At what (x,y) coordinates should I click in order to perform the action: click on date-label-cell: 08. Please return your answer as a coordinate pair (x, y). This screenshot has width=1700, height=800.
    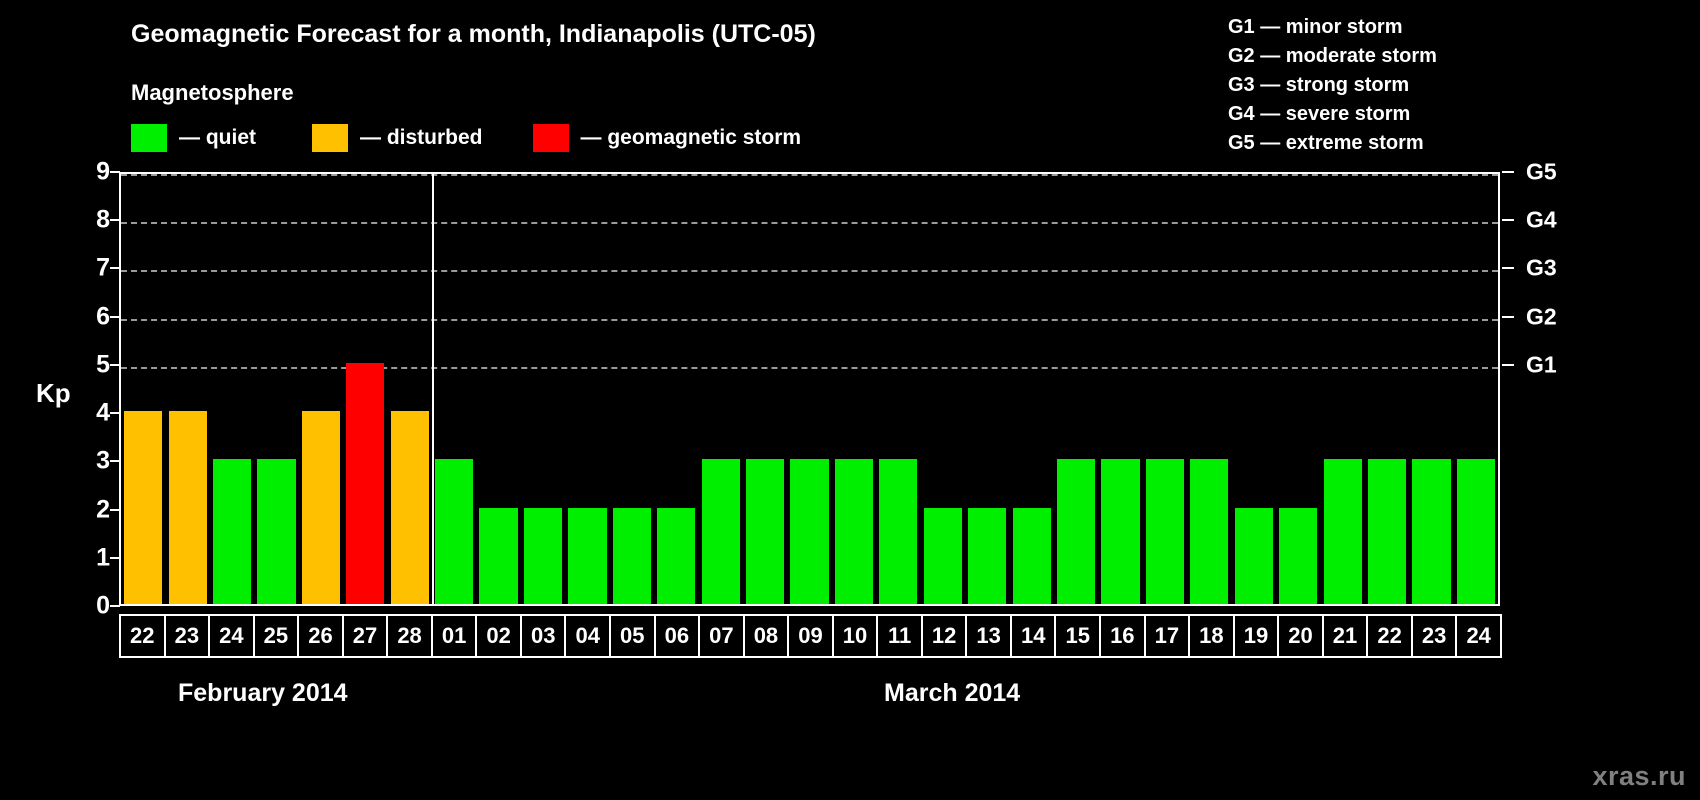
    Looking at the image, I should click on (766, 636).